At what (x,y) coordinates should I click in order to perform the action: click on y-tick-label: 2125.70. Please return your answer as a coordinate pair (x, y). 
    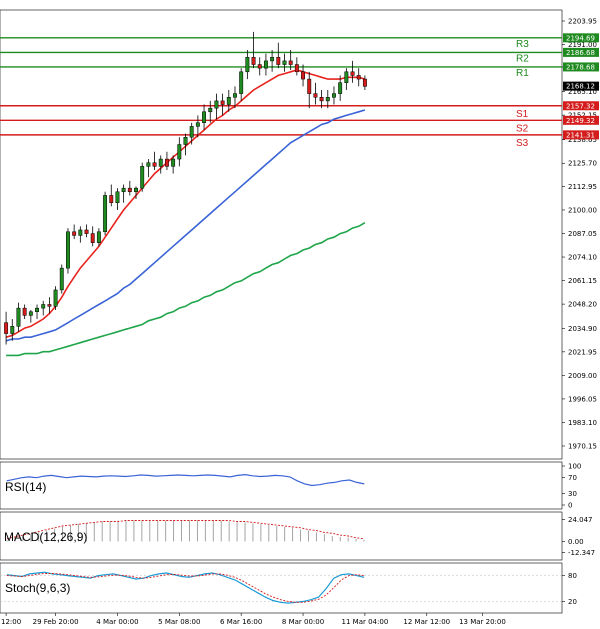
    Looking at the image, I should click on (582, 164).